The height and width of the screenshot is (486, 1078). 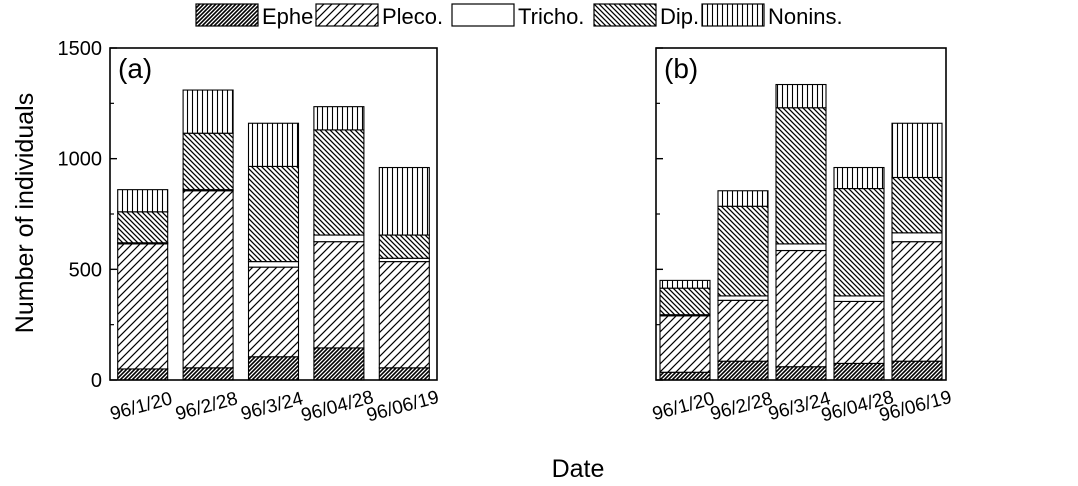 What do you see at coordinates (625, 15) in the screenshot?
I see `legend-swatch-back-diag` at bounding box center [625, 15].